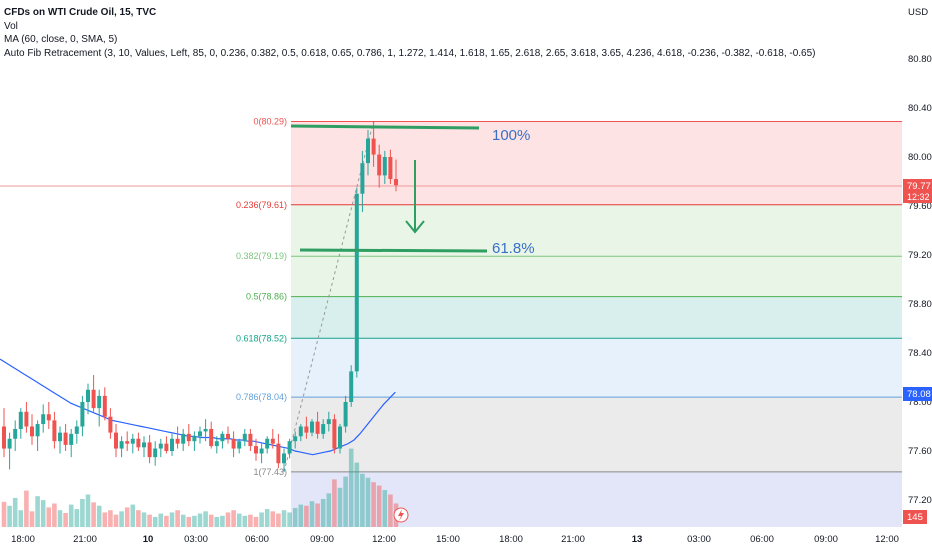 The height and width of the screenshot is (550, 932). Describe the element at coordinates (261, 397) in the screenshot. I see `fib-label-0.786: 0.786(78.04)` at that location.